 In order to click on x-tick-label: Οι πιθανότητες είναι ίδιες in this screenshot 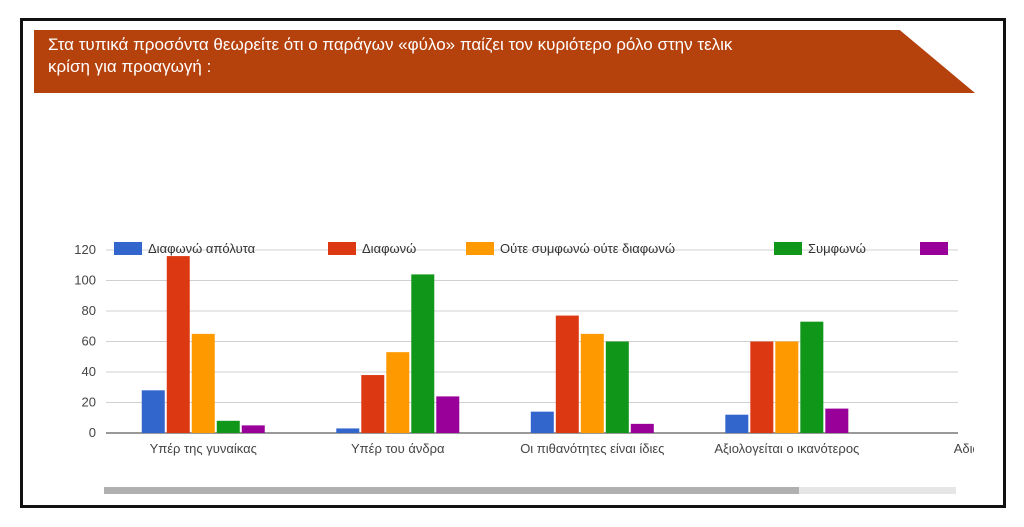, I will do `click(592, 448)`.